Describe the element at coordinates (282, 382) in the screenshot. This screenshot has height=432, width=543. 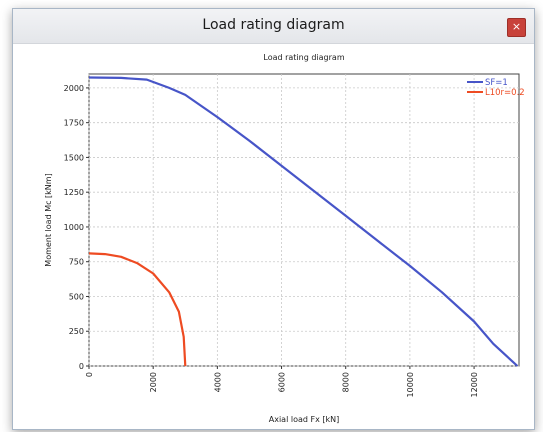
I see `x-tick-label: 6000` at that location.